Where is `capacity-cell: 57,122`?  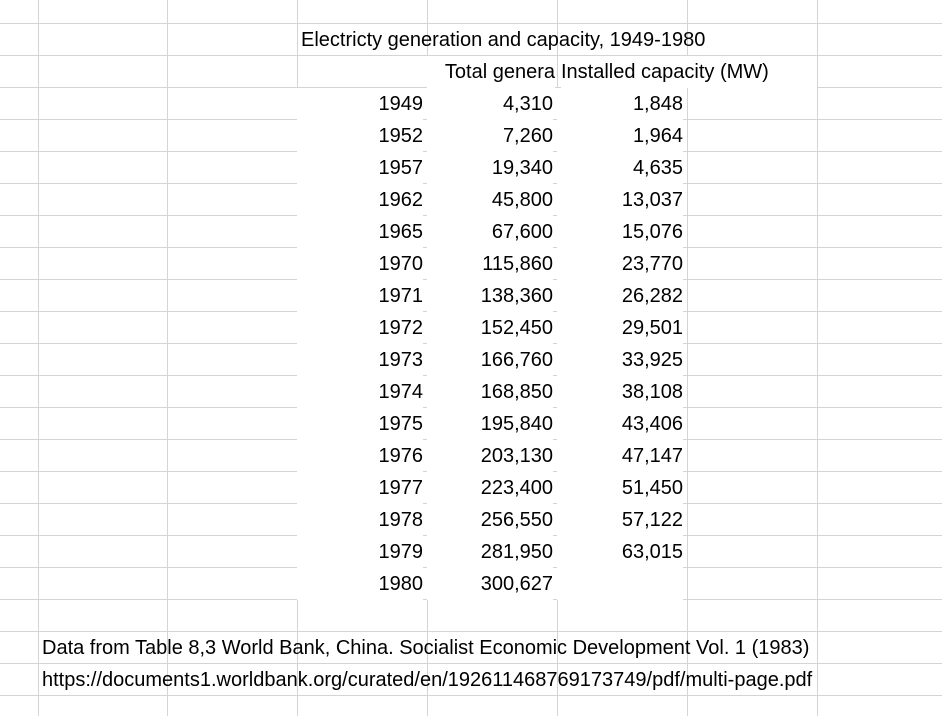
capacity-cell: 57,122 is located at coordinates (620, 520).